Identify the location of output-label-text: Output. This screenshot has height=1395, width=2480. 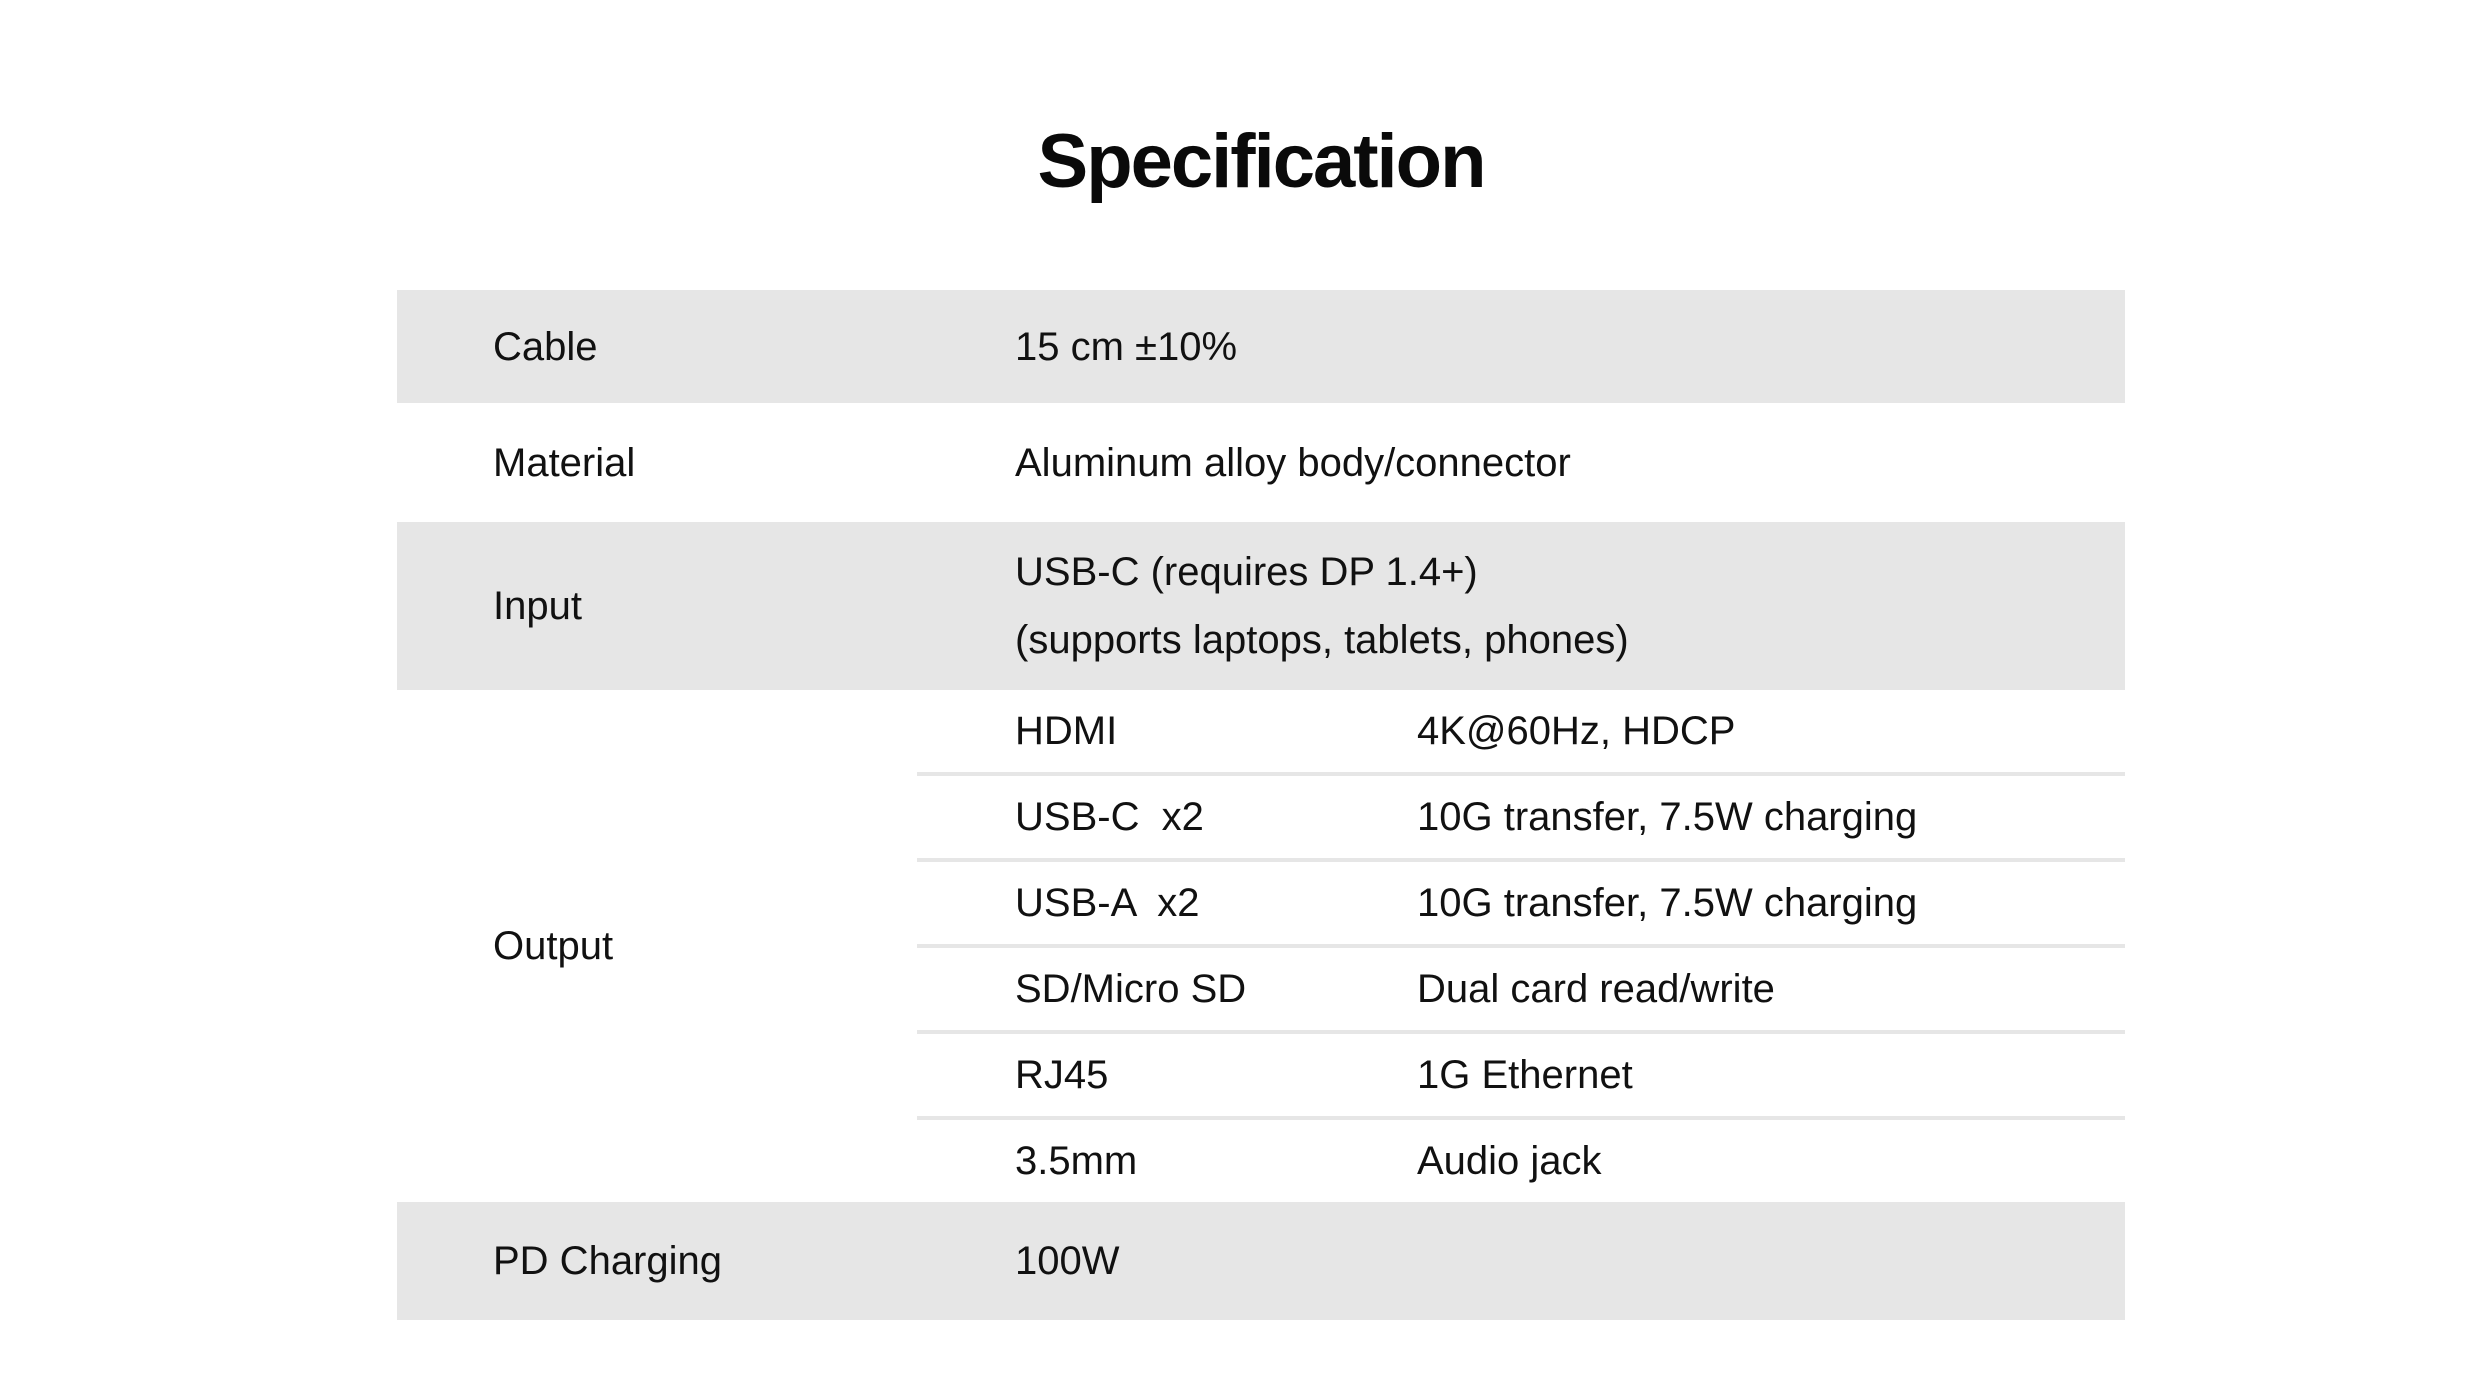
(553, 946).